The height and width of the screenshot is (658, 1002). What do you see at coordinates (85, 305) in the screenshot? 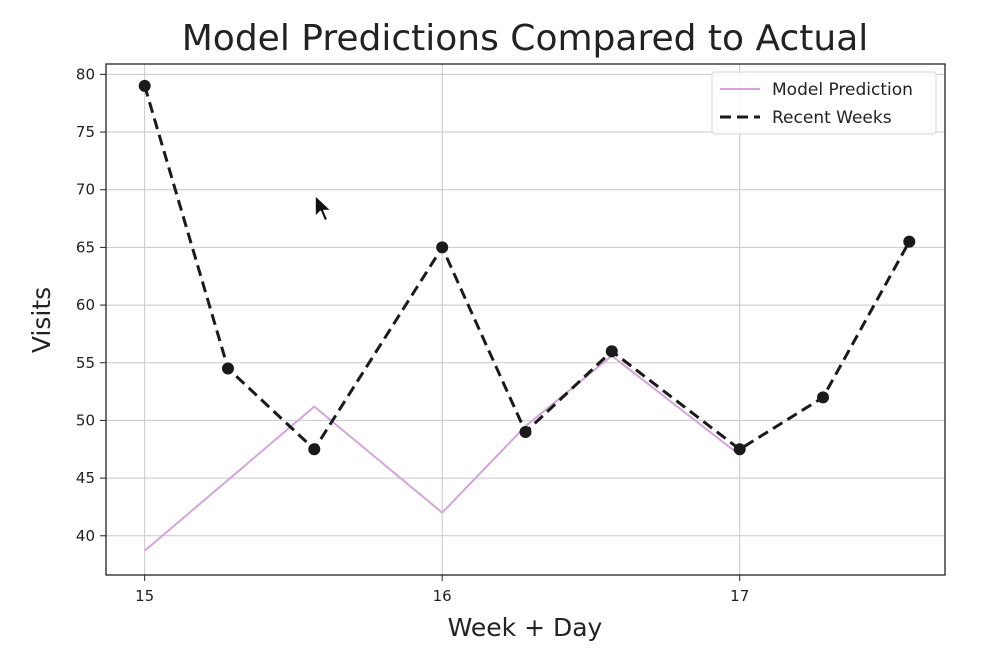
I see `y-tick-label: 60` at bounding box center [85, 305].